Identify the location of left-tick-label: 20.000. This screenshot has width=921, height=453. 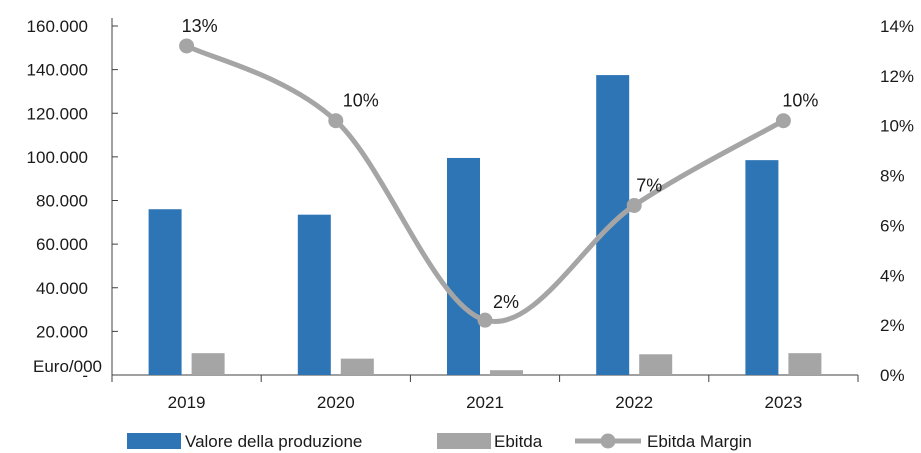
(62, 331).